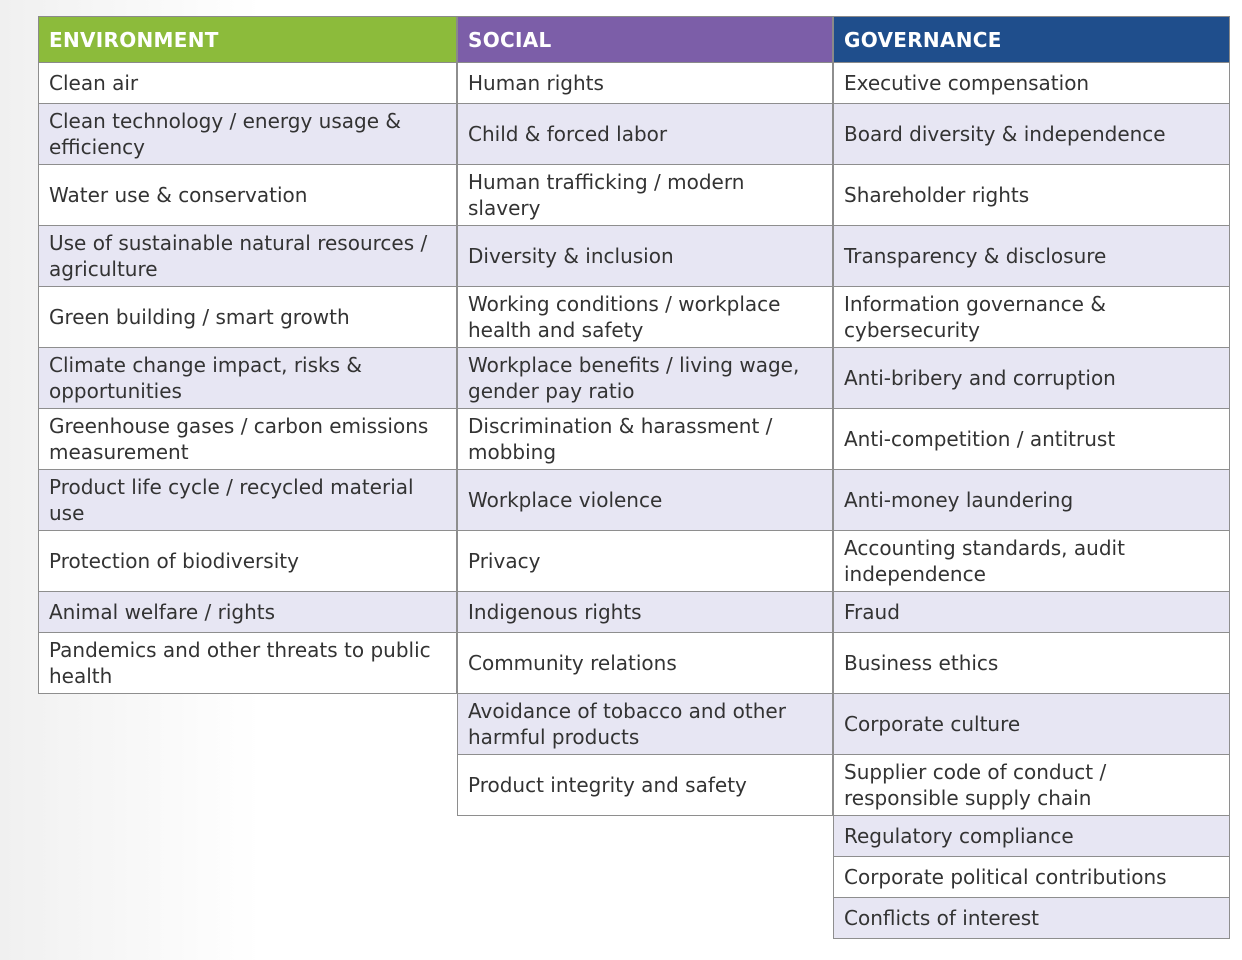 This screenshot has width=1242, height=960. Describe the element at coordinates (645, 663) in the screenshot. I see `table-cell: Community relations` at that location.